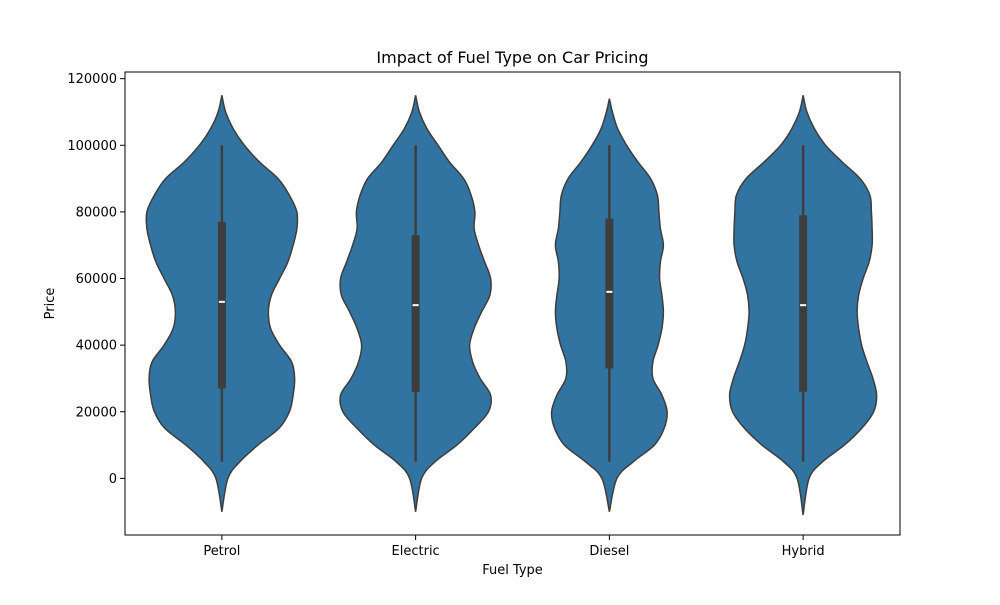 The image size is (1000, 605). Describe the element at coordinates (96, 279) in the screenshot. I see `y-tick-label: 60000` at that location.